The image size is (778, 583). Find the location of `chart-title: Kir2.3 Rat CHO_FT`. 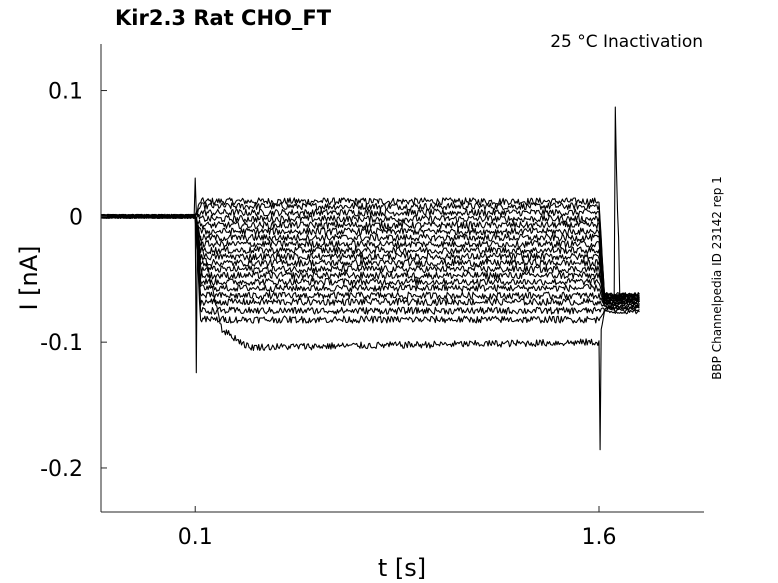

chart-title: Kir2.3 Rat CHO_FT is located at coordinates (223, 18).